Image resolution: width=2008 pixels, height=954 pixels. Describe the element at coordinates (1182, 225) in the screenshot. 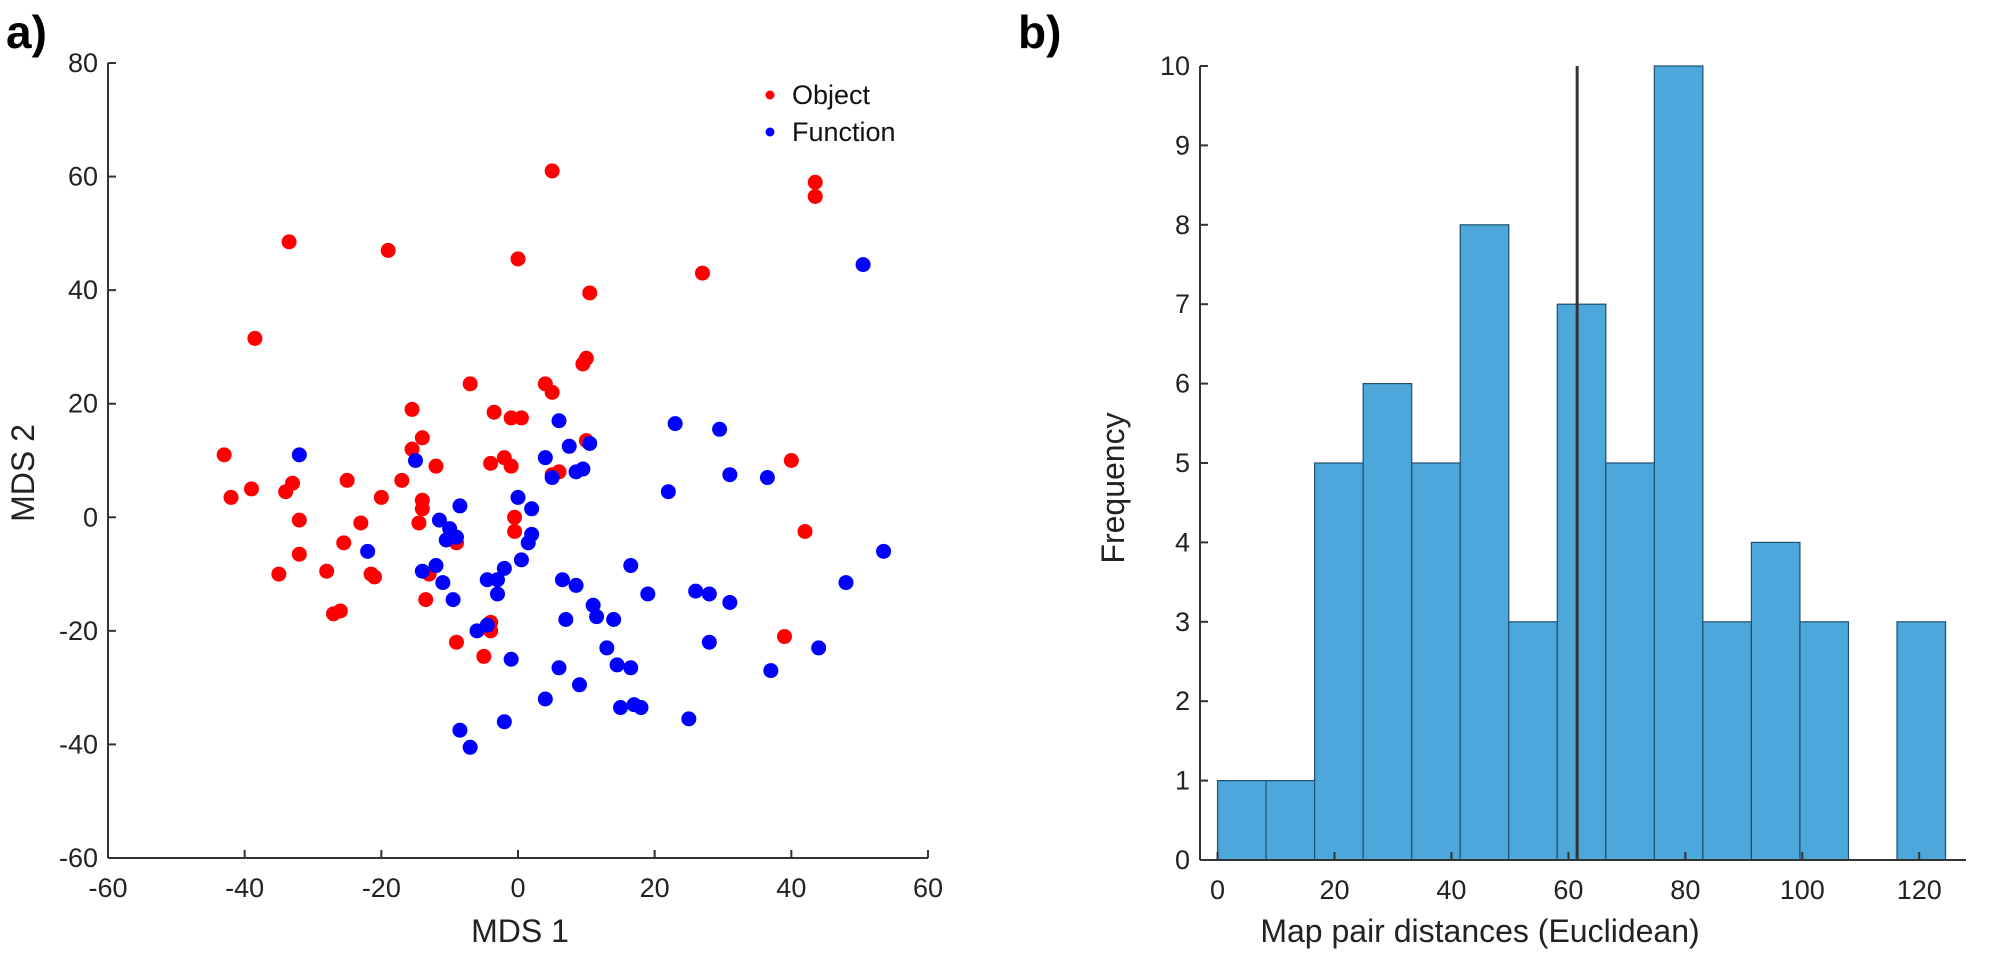

I see `y-tick-label-b: 8` at that location.